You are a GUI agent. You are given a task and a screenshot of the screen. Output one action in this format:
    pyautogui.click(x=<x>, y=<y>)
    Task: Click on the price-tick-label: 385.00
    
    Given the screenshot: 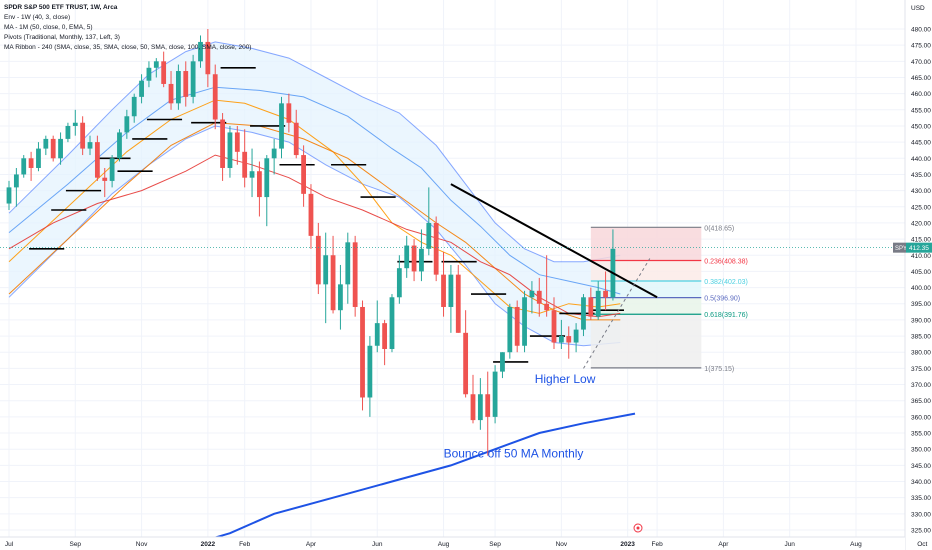 What is the action you would take?
    pyautogui.click(x=921, y=337)
    